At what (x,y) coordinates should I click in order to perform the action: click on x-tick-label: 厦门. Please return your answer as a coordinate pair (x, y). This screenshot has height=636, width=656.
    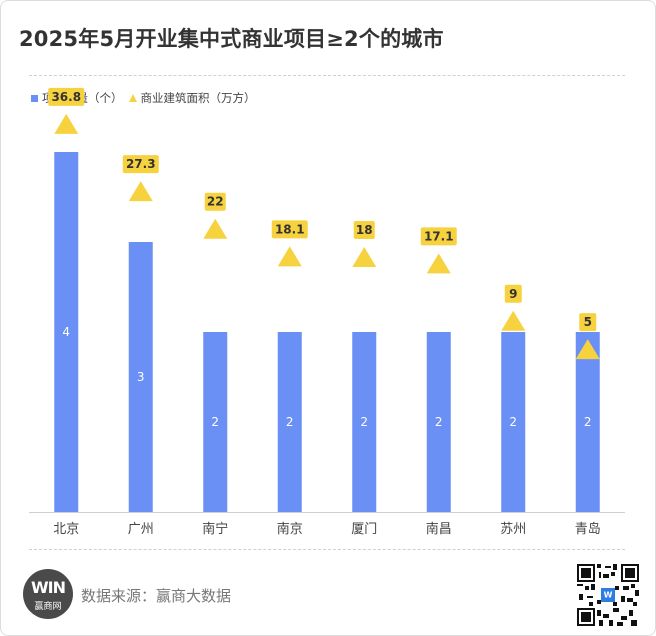
    Looking at the image, I should click on (364, 529).